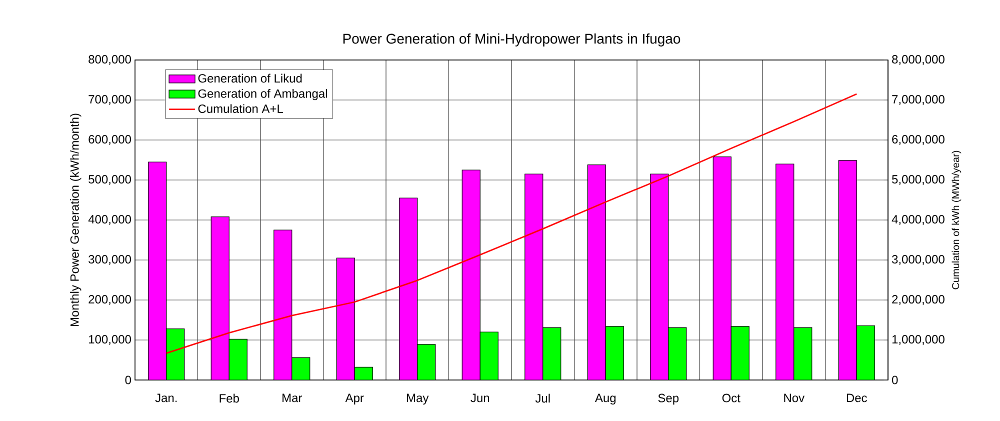 The width and height of the screenshot is (1000, 421). Describe the element at coordinates (918, 340) in the screenshot. I see `y2-tick-label: 1,000,000` at that location.